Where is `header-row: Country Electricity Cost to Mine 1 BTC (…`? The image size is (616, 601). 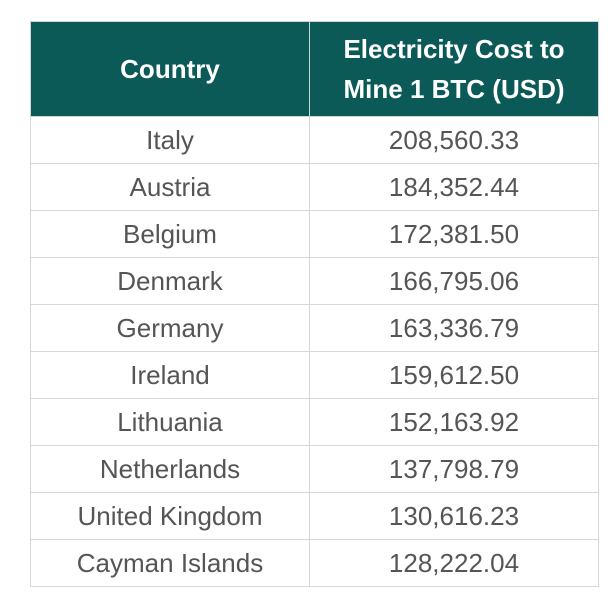 header-row: Country Electricity Cost to Mine 1 BTC (… is located at coordinates (314, 69).